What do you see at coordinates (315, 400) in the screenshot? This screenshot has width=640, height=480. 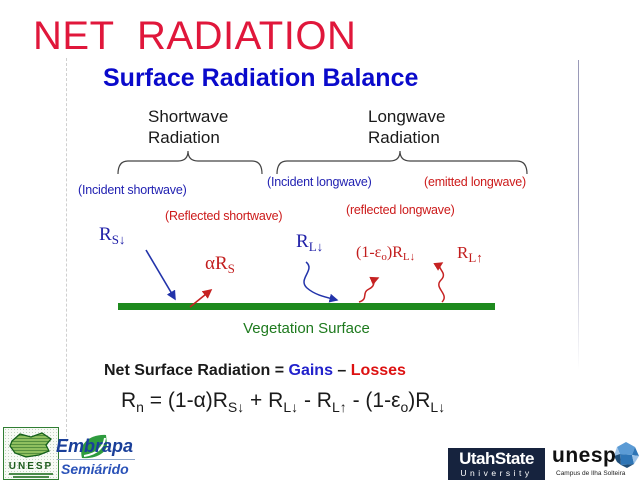 I see `formula-part: - R` at bounding box center [315, 400].